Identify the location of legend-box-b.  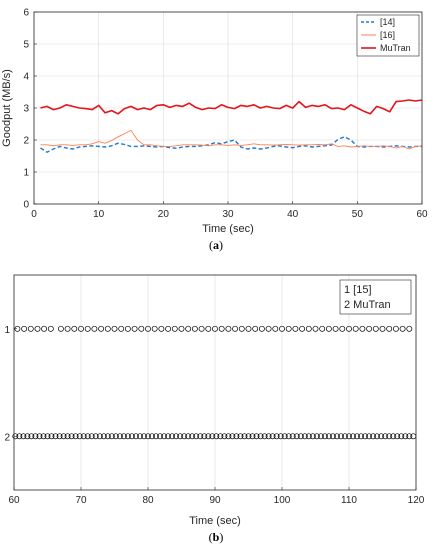
(375, 297).